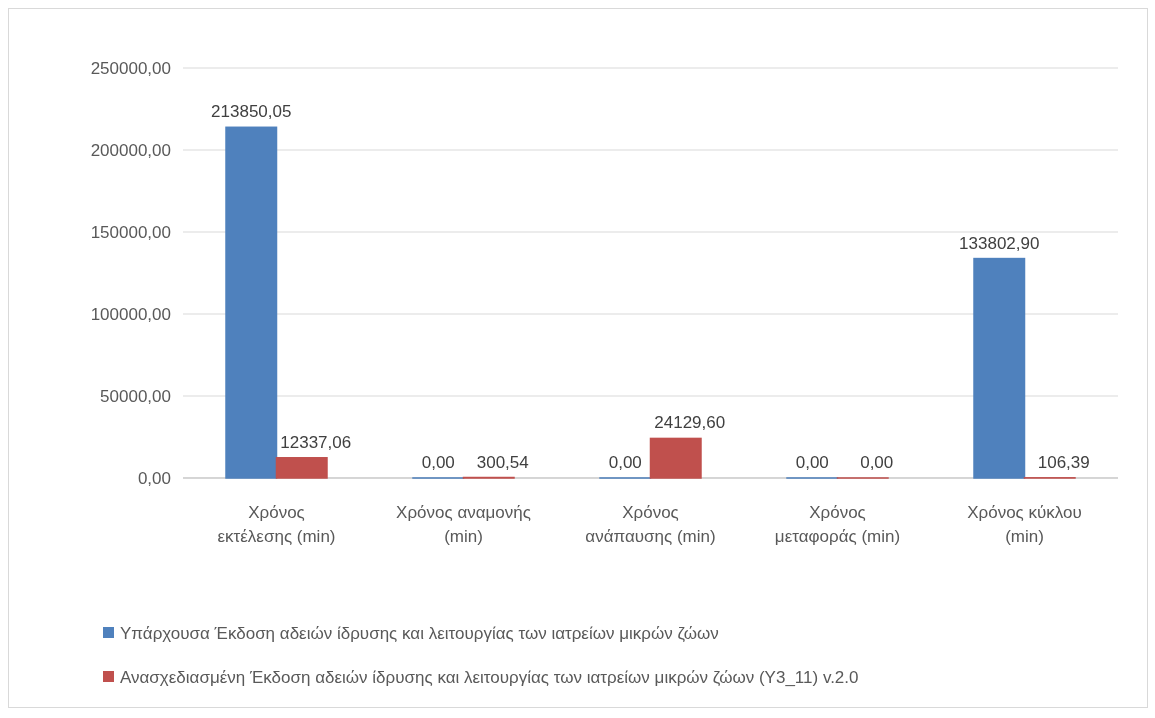 This screenshot has height=718, width=1155. What do you see at coordinates (502, 462) in the screenshot?
I see `data-label: 300,54` at bounding box center [502, 462].